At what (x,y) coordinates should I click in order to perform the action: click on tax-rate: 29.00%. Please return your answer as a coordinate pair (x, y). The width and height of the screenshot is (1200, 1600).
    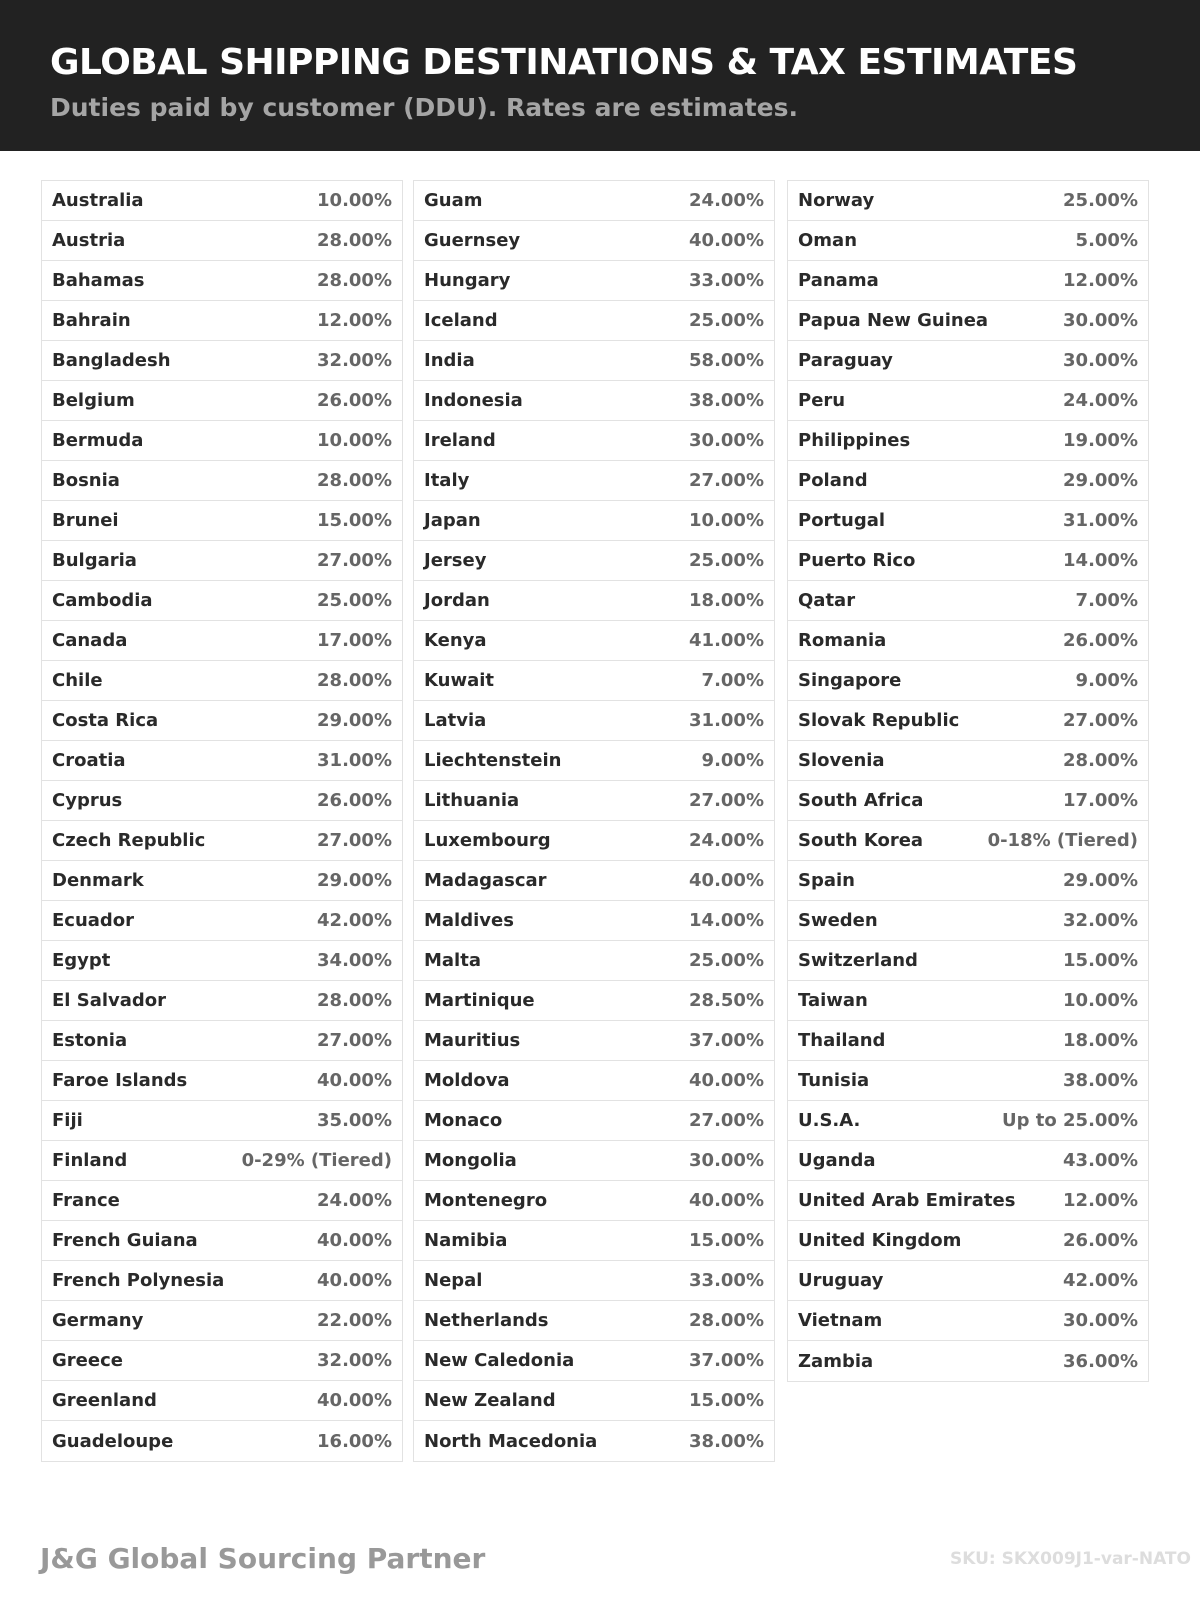
    Looking at the image, I should click on (1100, 880).